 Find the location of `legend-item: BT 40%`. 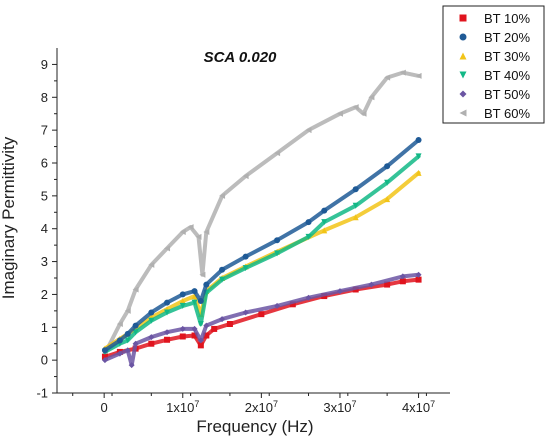

legend-item: BT 40% is located at coordinates (494, 75).